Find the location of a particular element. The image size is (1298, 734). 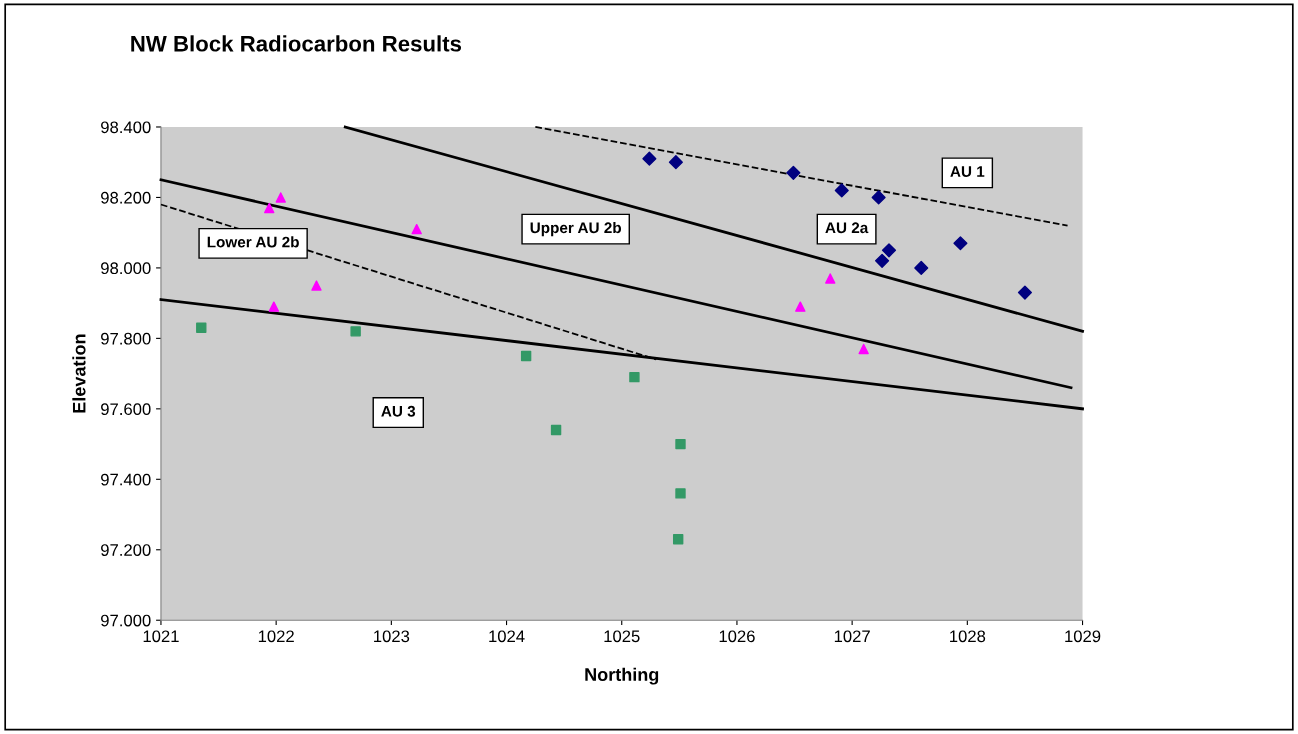

y-axis-title: Elevation is located at coordinates (79, 373).